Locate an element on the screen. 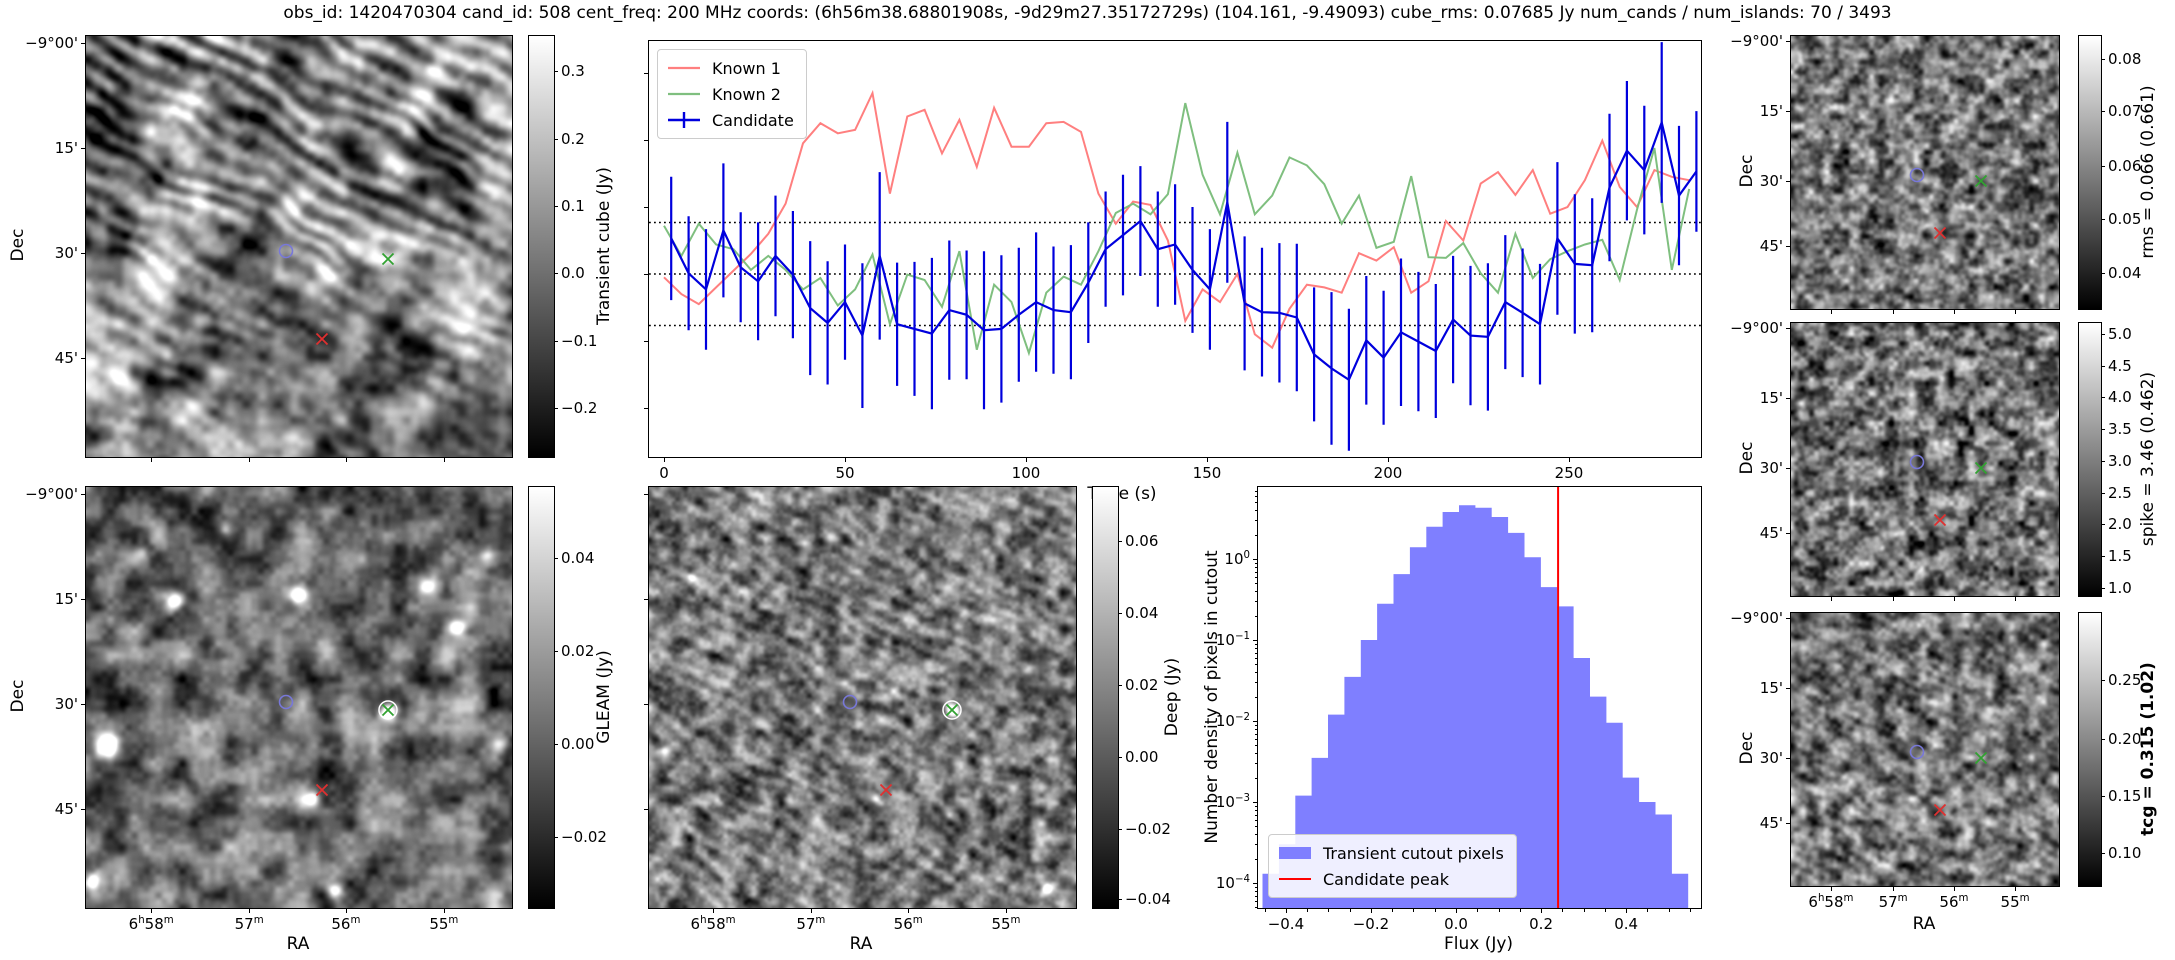 The height and width of the screenshot is (960, 2175). known1-marker is located at coordinates (1940, 810).